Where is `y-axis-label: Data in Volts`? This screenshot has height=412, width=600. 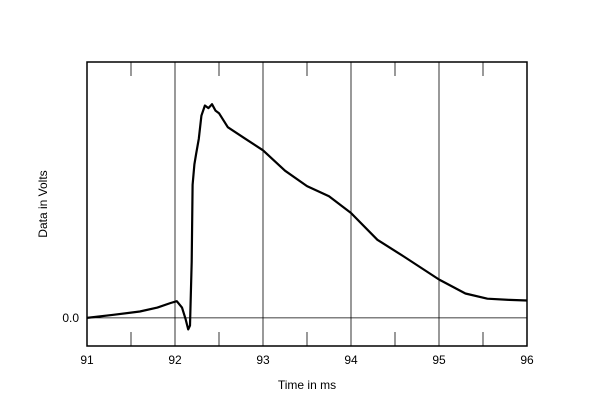
y-axis-label: Data in Volts is located at coordinates (43, 203).